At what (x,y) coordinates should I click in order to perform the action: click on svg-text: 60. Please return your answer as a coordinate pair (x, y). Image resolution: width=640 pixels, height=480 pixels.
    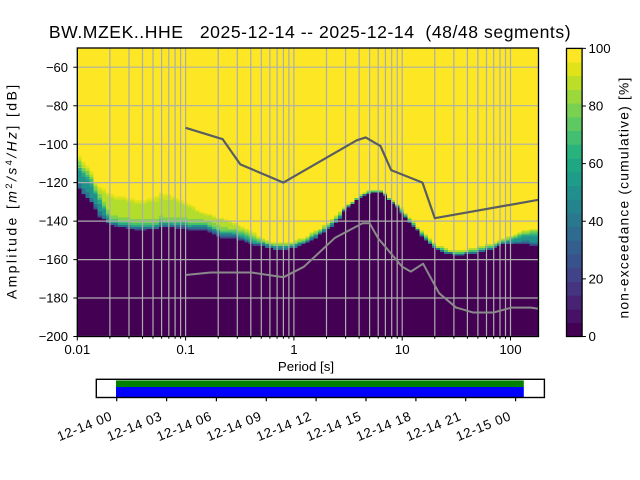
    Looking at the image, I should click on (596, 163).